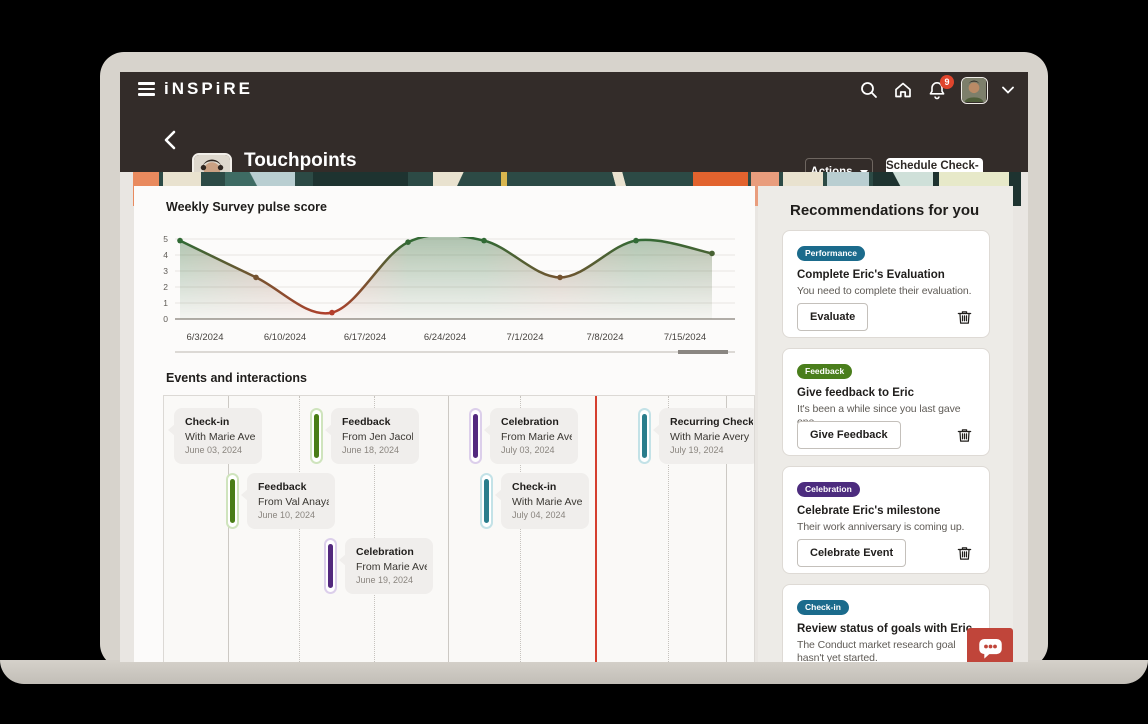 The width and height of the screenshot is (1148, 724). Describe the element at coordinates (170, 140) in the screenshot. I see `back-arrow-icon` at that location.